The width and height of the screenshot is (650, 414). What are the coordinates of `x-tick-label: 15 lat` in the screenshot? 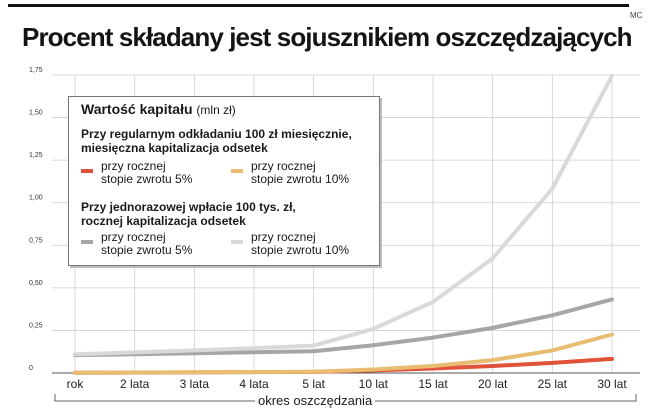 It's located at (433, 384).